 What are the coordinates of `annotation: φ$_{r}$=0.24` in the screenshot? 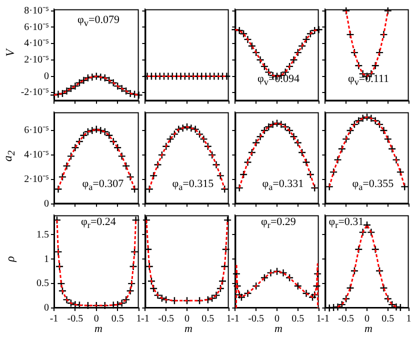 It's located at (98, 224).